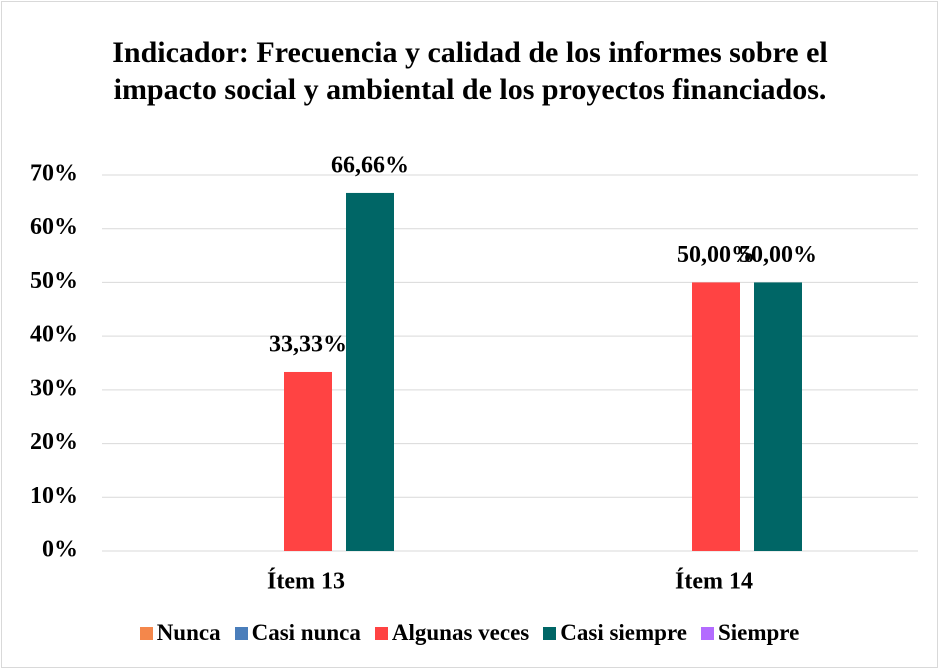 The image size is (939, 669). What do you see at coordinates (370, 165) in the screenshot?
I see `data-label: 66,66%` at bounding box center [370, 165].